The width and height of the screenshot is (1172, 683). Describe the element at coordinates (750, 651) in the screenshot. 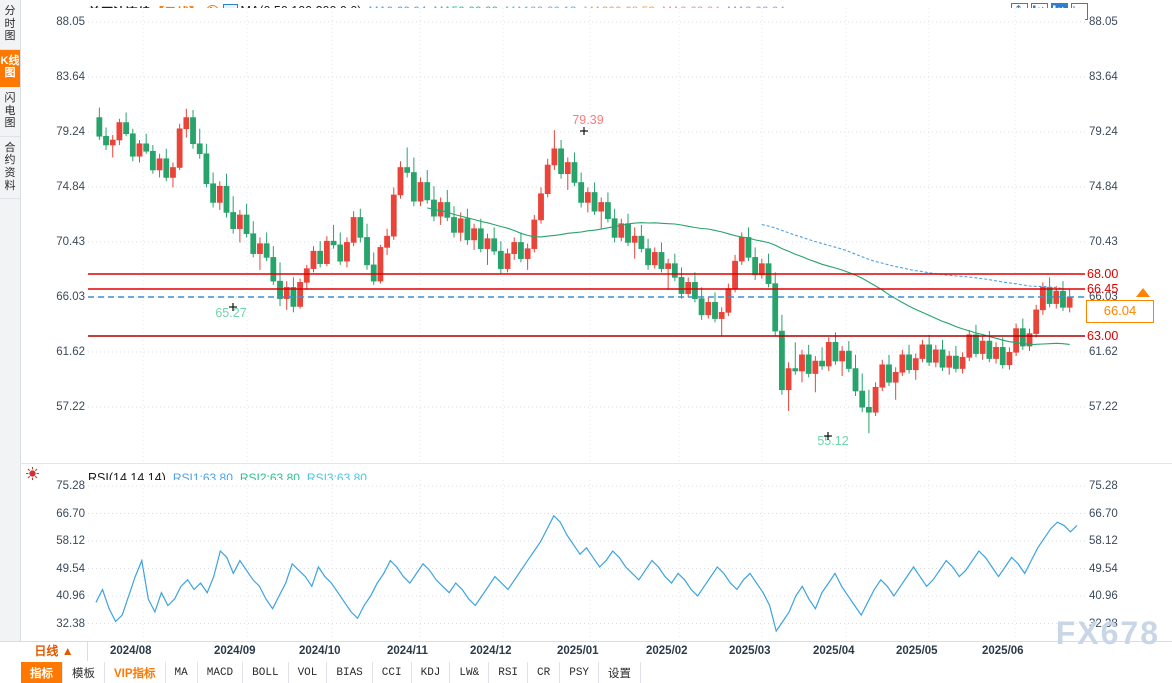

I see `x-axis-tick-label: 2025/03` at that location.